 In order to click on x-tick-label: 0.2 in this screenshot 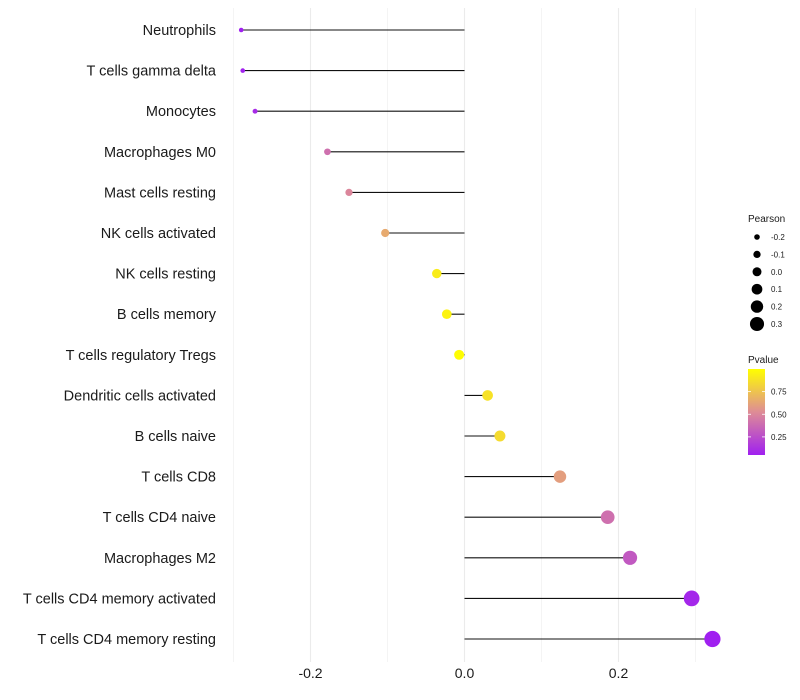, I will do `click(619, 673)`.